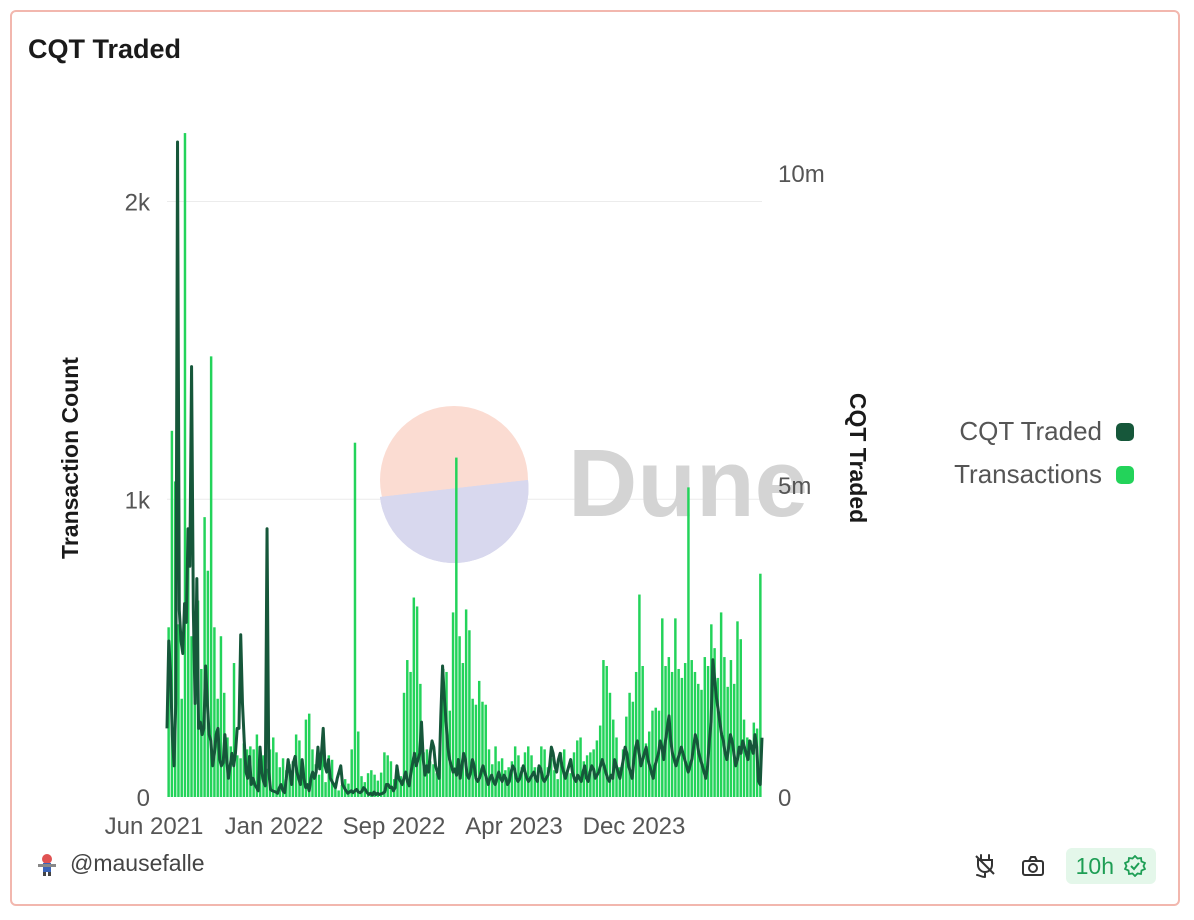 The image size is (1194, 920). What do you see at coordinates (858, 458) in the screenshot?
I see `right-axis-label: CQT Traded` at bounding box center [858, 458].